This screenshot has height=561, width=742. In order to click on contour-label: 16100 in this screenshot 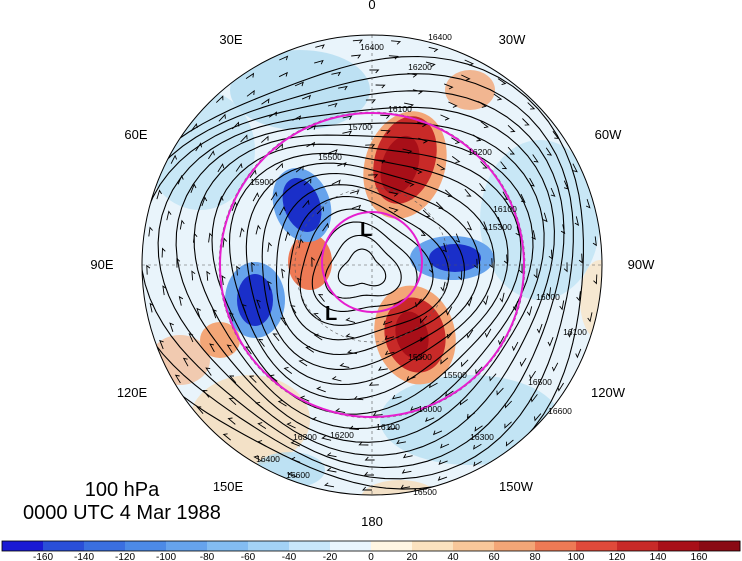, I will do `click(505, 209)`.